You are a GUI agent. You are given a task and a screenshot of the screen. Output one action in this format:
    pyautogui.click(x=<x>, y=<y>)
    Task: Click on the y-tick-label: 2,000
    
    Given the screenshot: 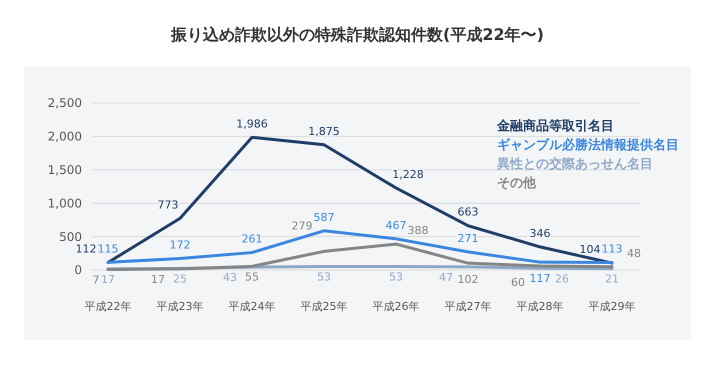 What is the action you would take?
    pyautogui.click(x=65, y=137)
    